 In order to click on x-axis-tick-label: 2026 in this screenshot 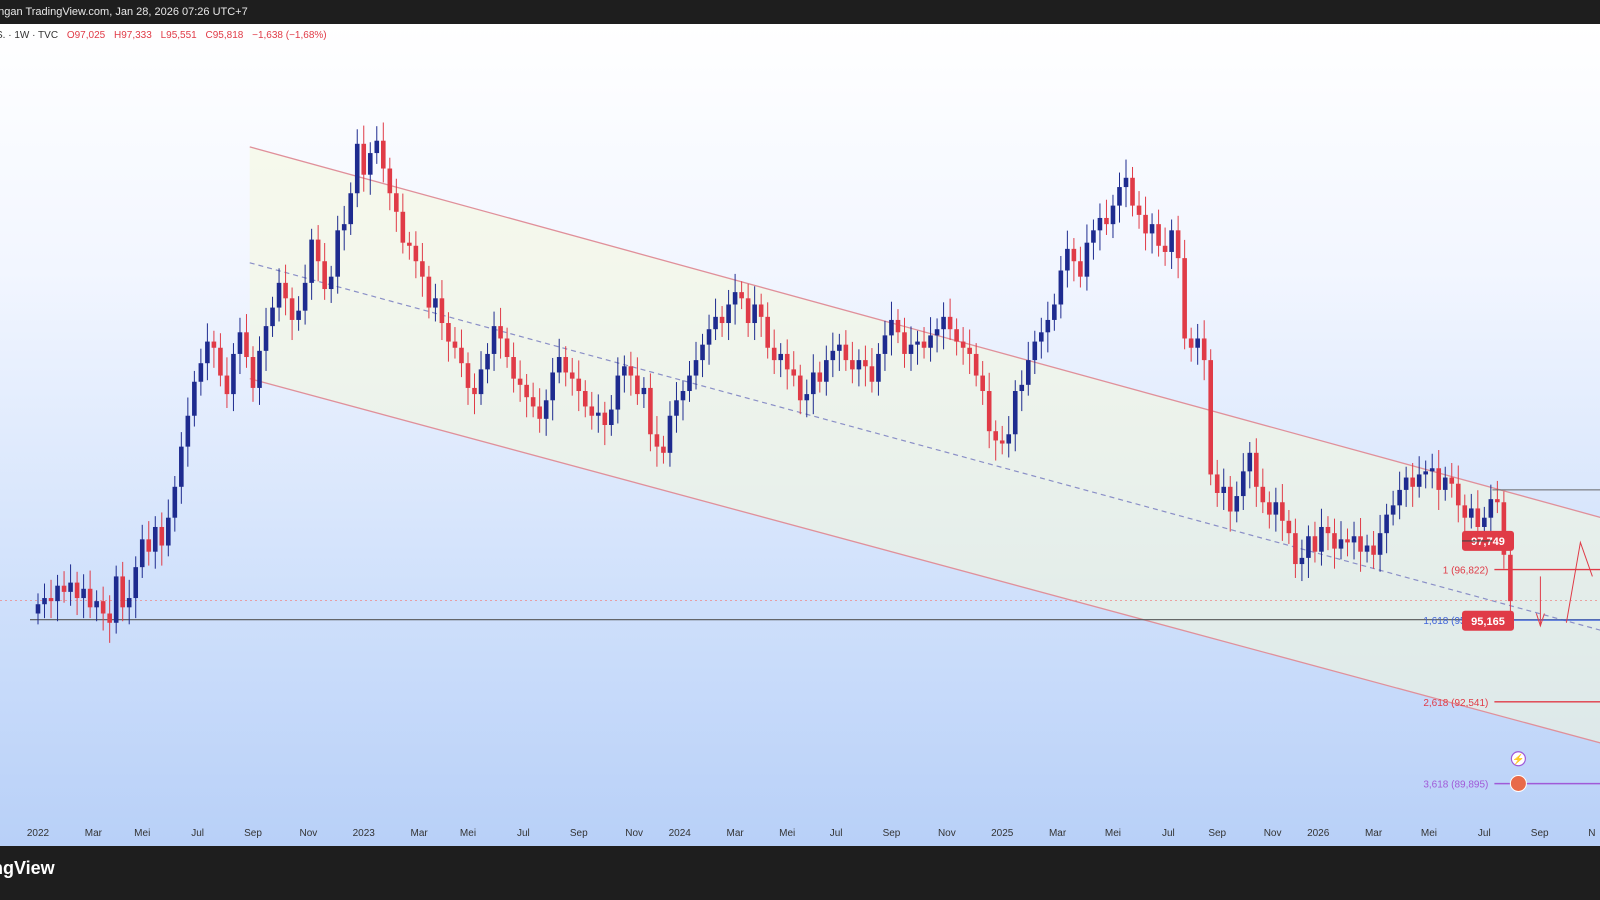, I will do `click(1318, 833)`.